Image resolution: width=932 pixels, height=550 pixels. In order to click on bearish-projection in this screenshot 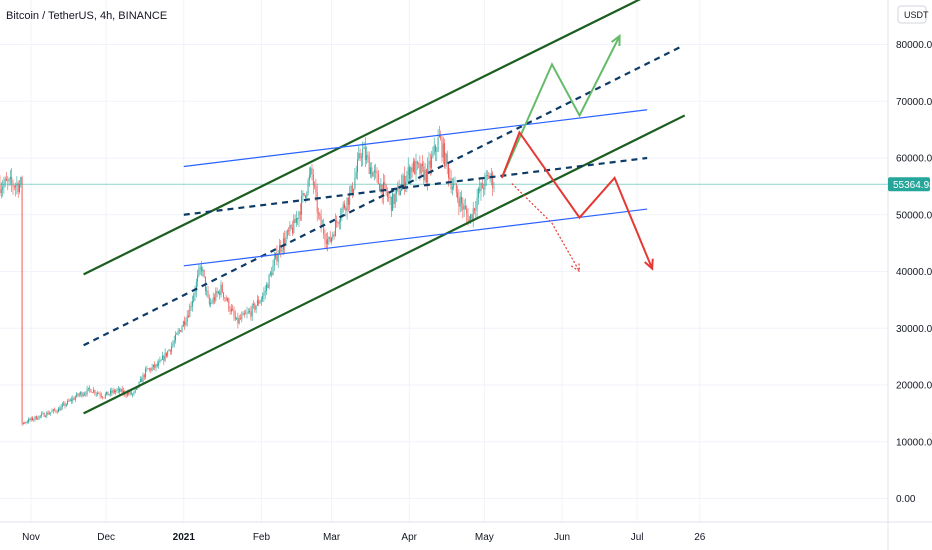, I will do `click(577, 200)`.